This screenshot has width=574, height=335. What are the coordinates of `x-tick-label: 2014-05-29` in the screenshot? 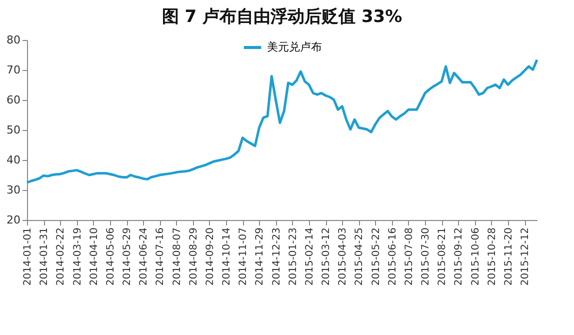 It's located at (128, 257).